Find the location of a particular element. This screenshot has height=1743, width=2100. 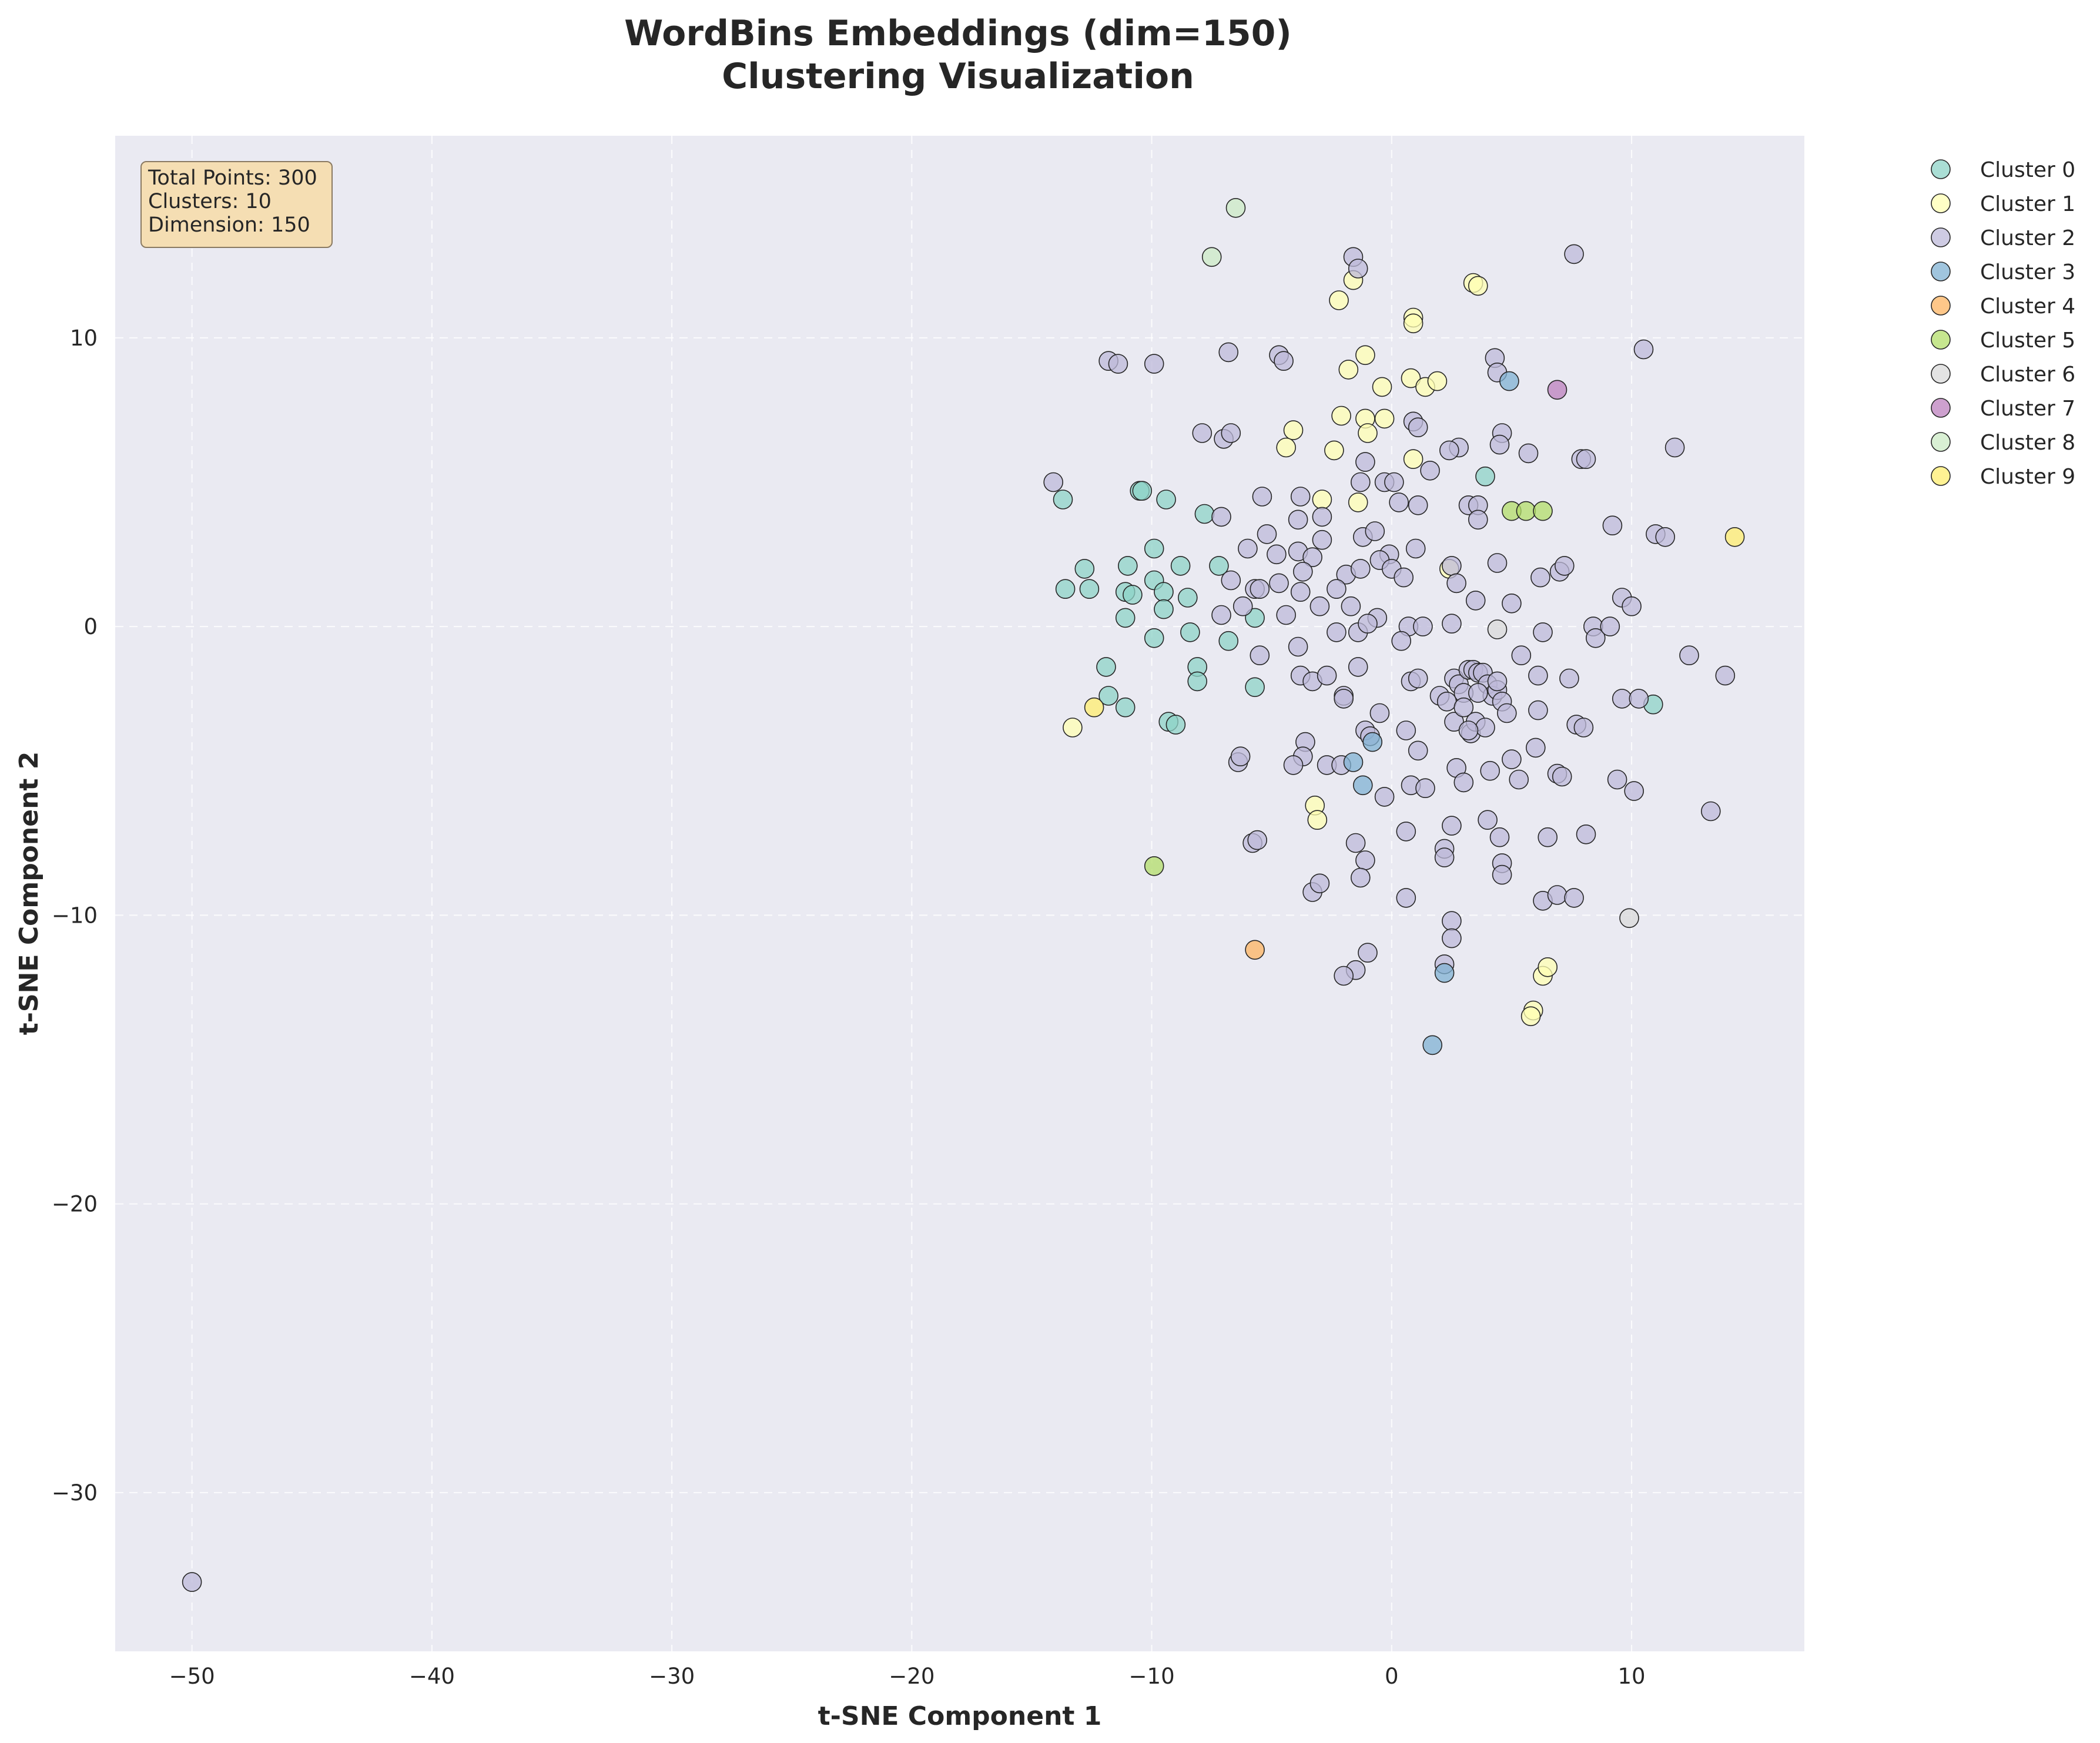

x-tick-label: 10 is located at coordinates (1632, 1677).